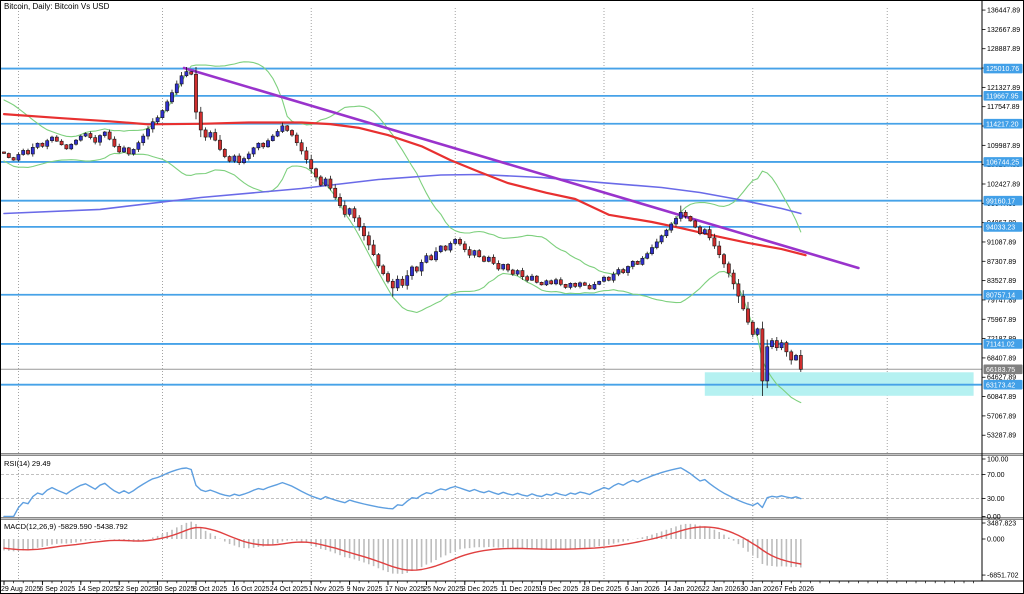 The image size is (1024, 594). I want to click on axis-label: 28 Dec 2025, so click(602, 589).